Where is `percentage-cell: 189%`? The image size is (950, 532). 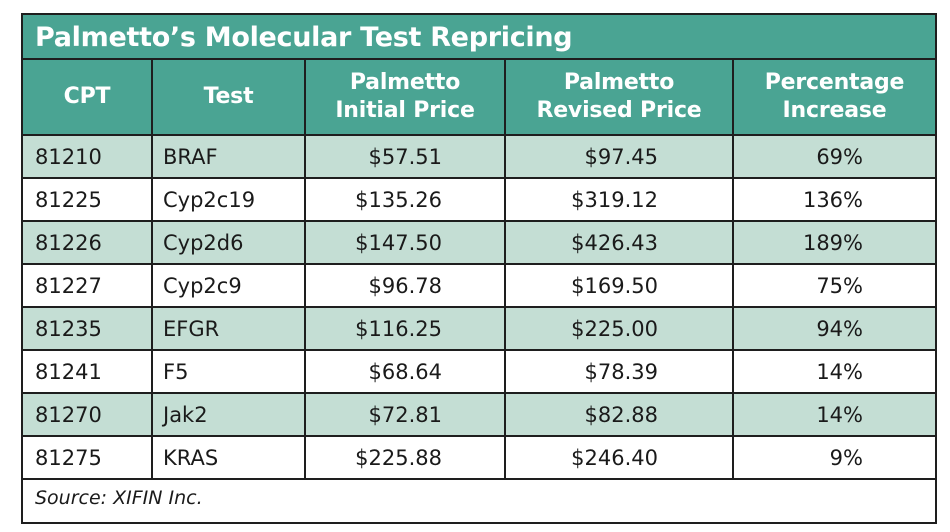
percentage-cell: 189% is located at coordinates (833, 243).